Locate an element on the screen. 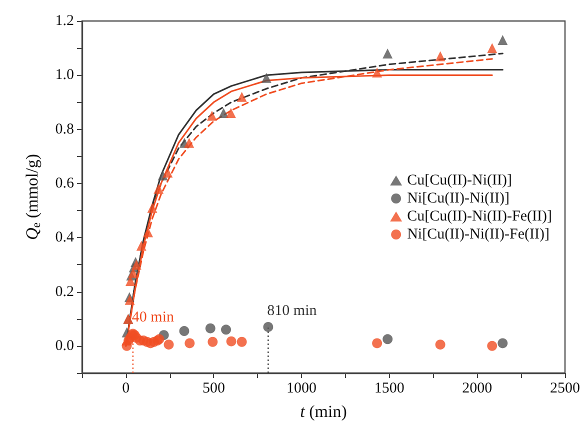 The image size is (587, 426). y-tick-label: 0.6 is located at coordinates (64, 183).